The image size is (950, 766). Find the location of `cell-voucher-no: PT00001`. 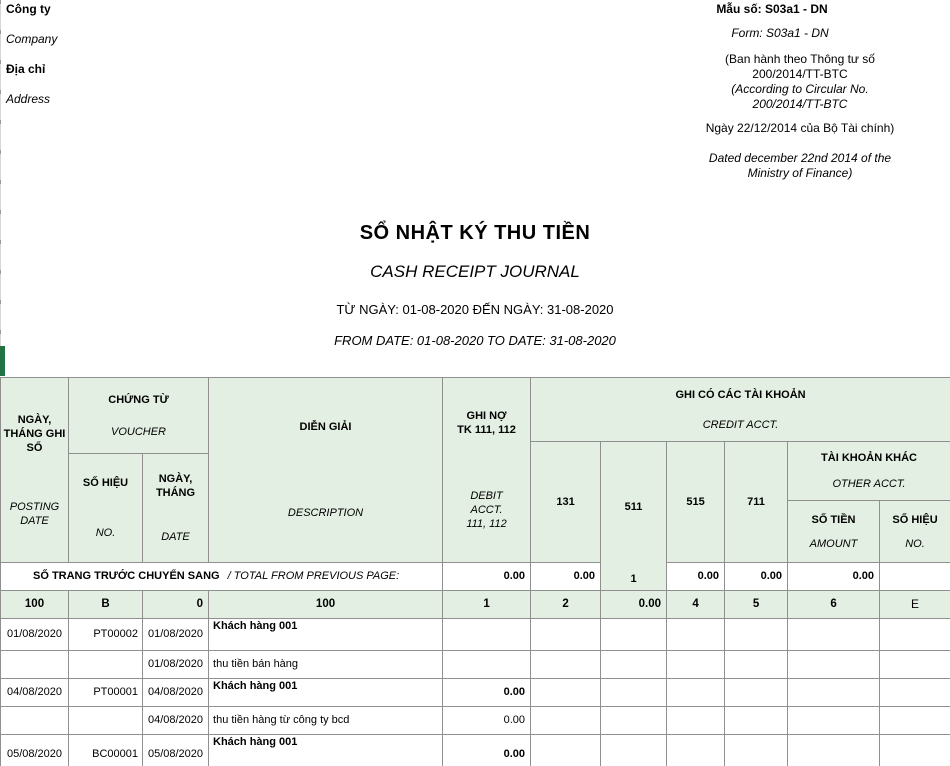

cell-voucher-no: PT00001 is located at coordinates (105, 692).